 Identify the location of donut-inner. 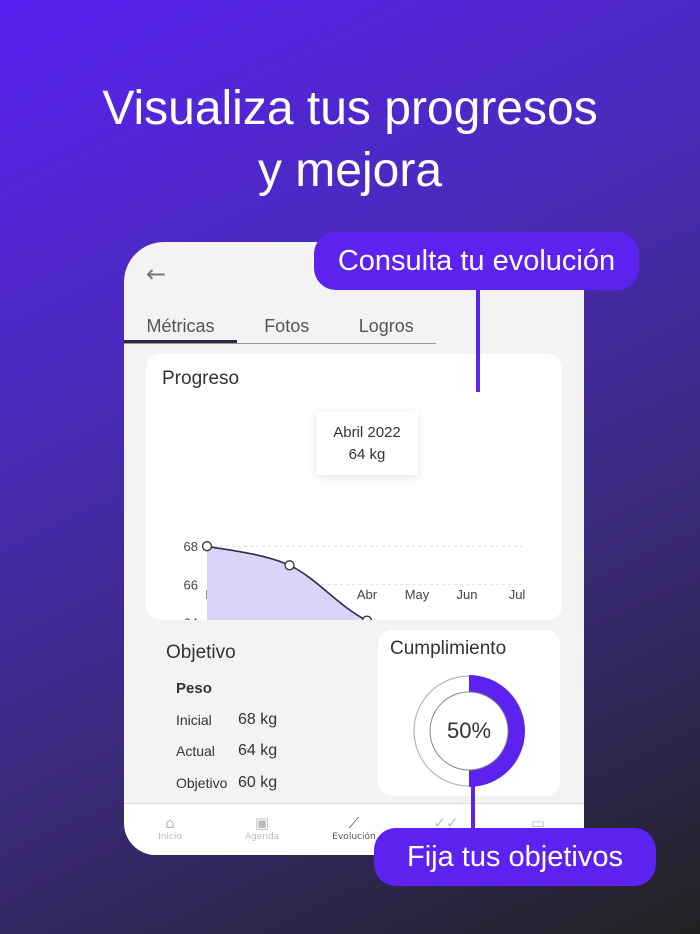
(469, 731).